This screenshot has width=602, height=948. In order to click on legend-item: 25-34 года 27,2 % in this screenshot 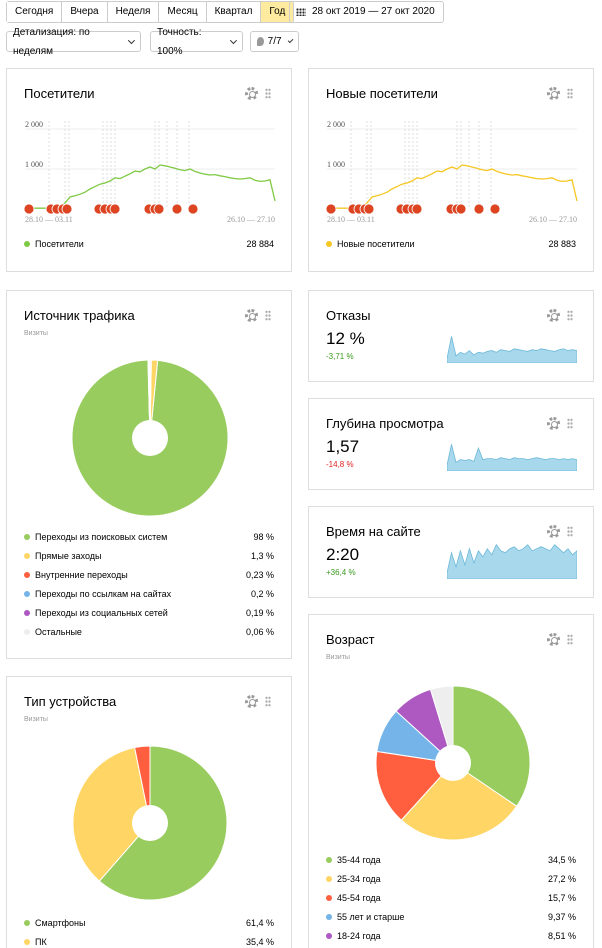, I will do `click(451, 879)`.